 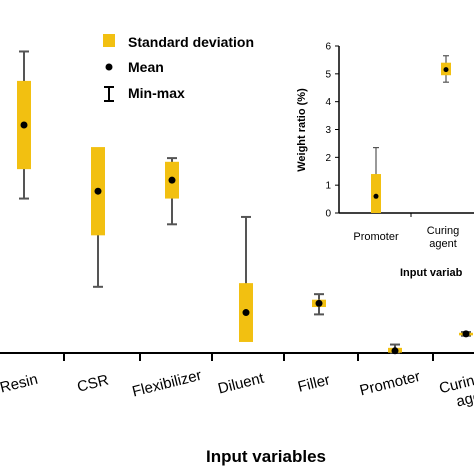 I want to click on main-x-tick-label: Promoter, so click(x=390, y=383).